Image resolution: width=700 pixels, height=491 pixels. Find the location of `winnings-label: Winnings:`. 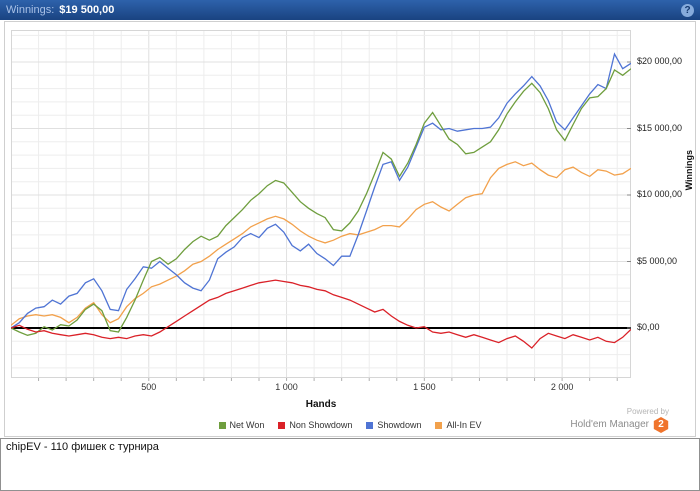

winnings-label: Winnings: is located at coordinates (30, 10).